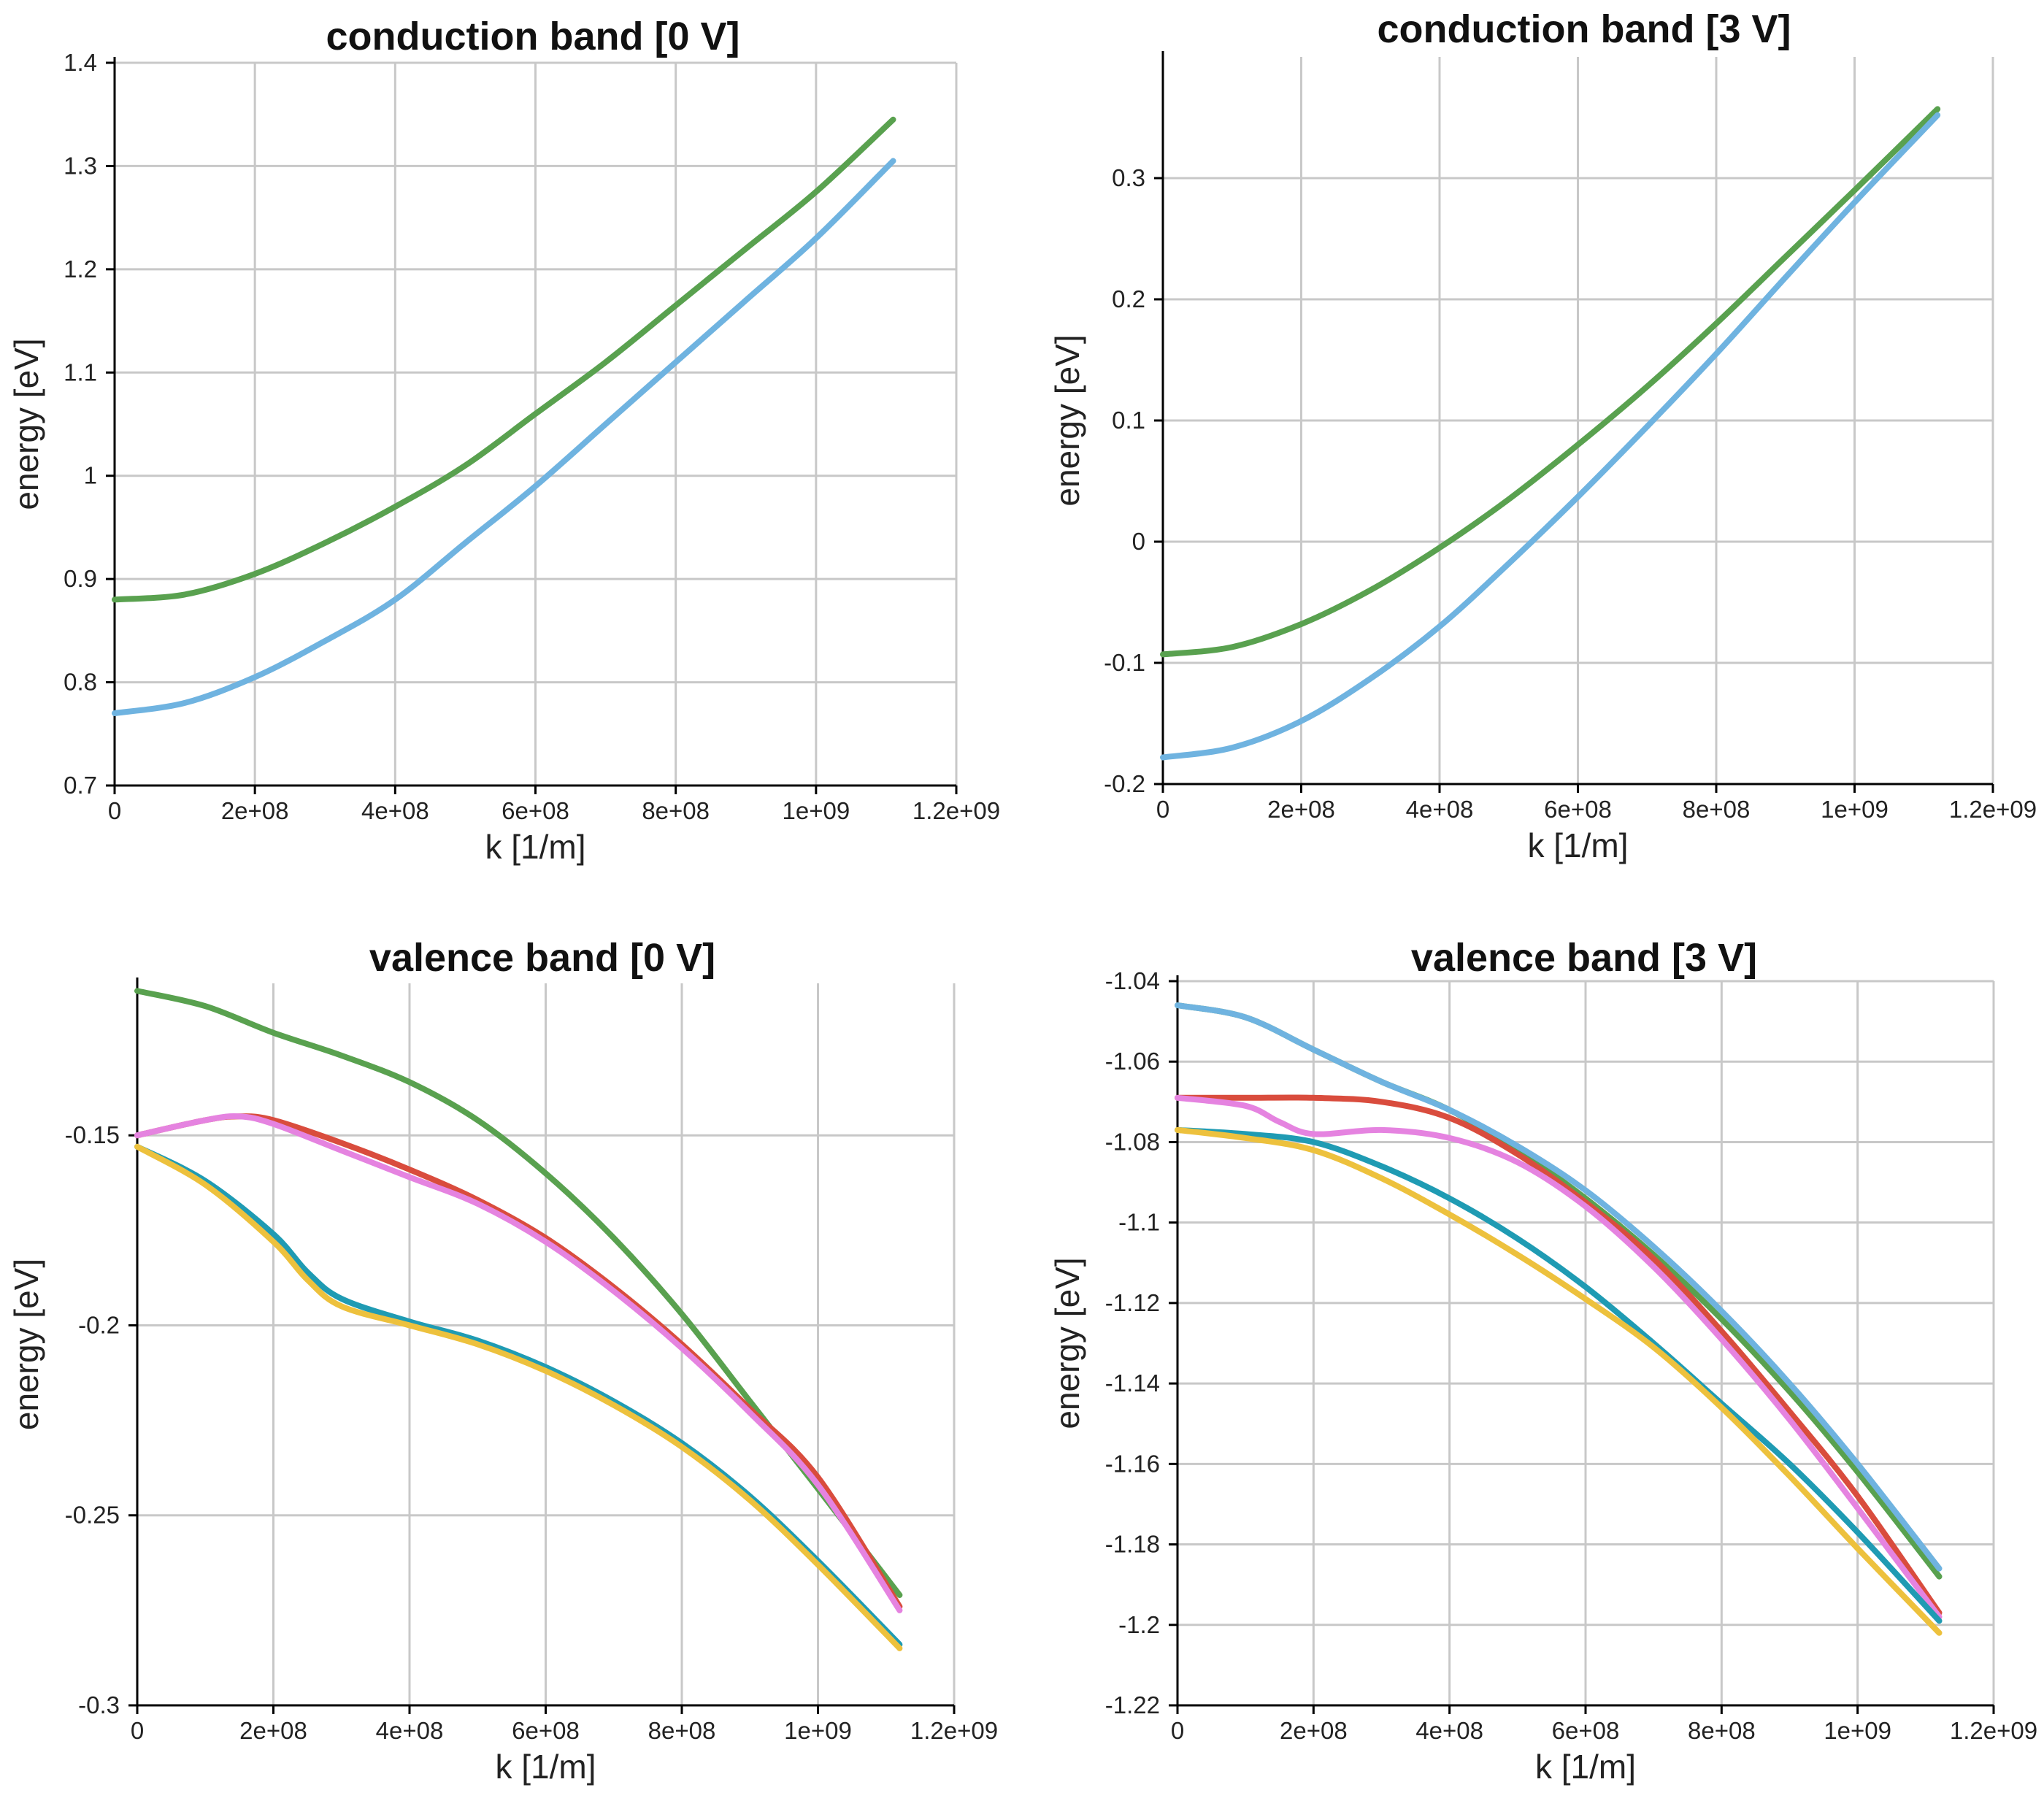 This screenshot has height=1809, width=2044. Describe the element at coordinates (90, 475) in the screenshot. I see `y-tick-label: 1` at that location.